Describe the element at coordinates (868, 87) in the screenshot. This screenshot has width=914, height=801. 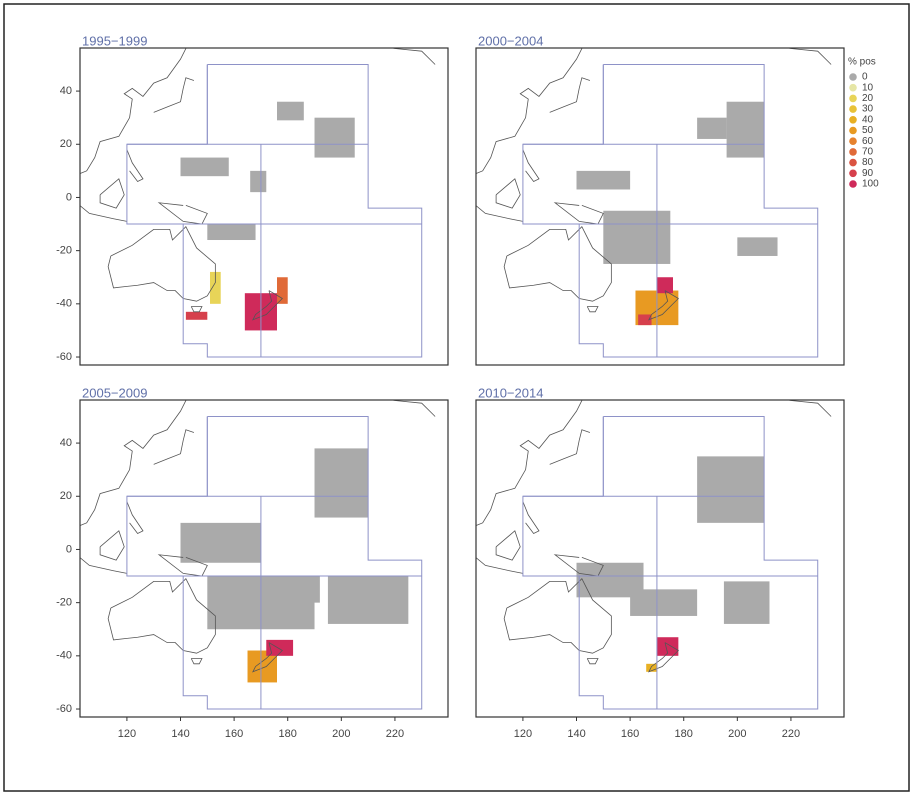
I see `legend-label: 10` at that location.